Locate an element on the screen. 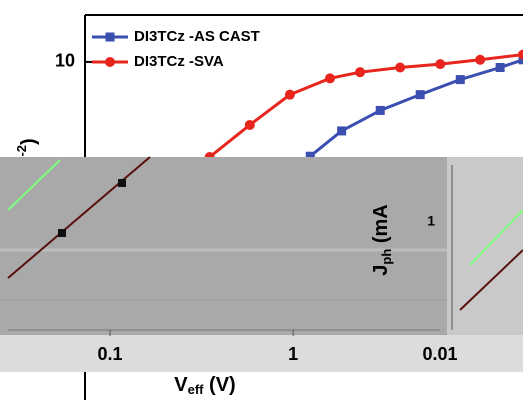  label-part: -2 is located at coordinates (21, 151).